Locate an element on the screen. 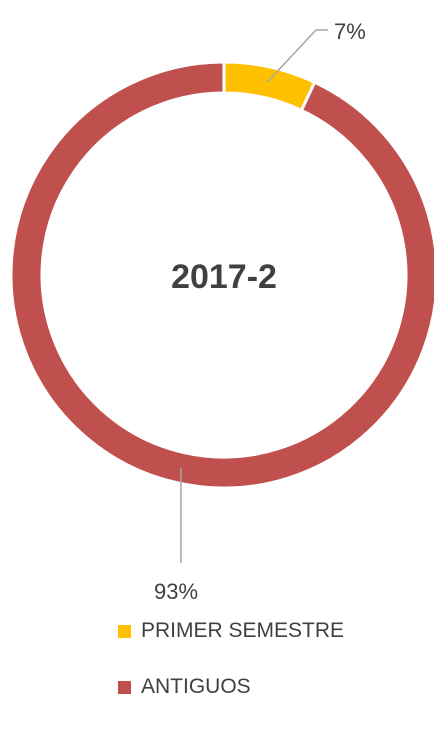  data-label-primer-semestre: 7% is located at coordinates (350, 31).